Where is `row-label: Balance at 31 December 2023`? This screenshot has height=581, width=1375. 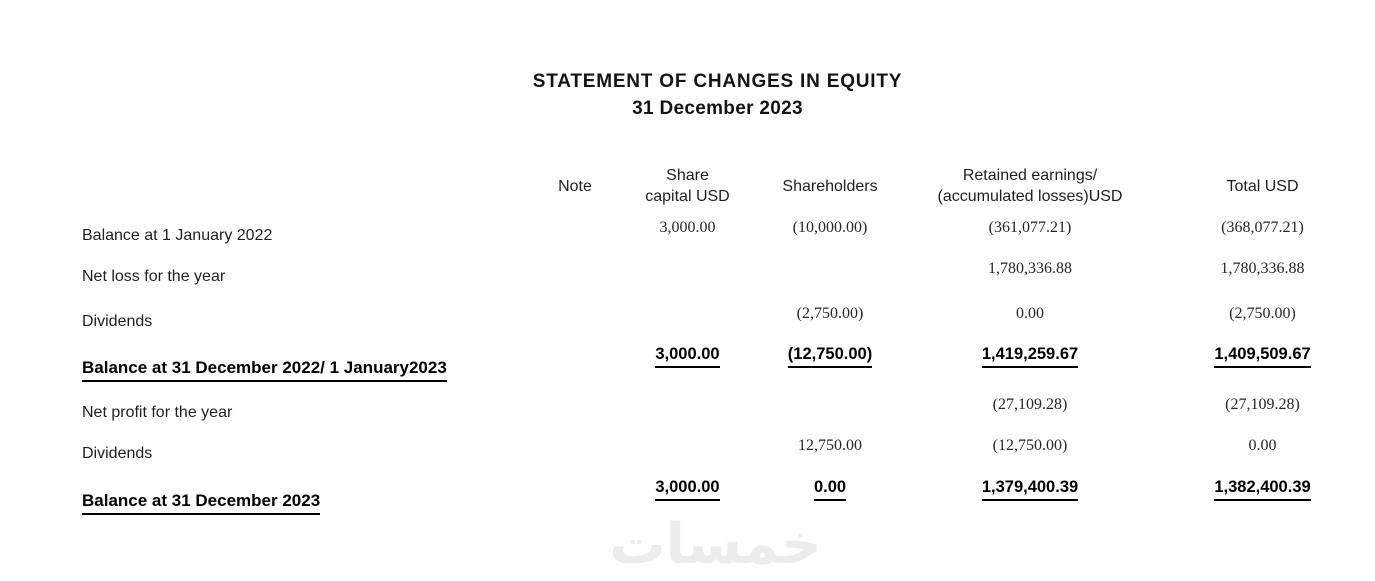
row-label: Balance at 31 December 2023 is located at coordinates (270, 503).